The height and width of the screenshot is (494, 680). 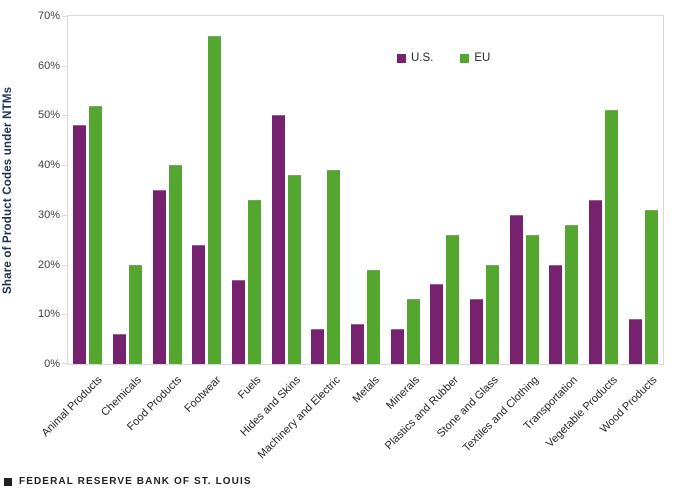 What do you see at coordinates (299, 418) in the screenshot?
I see `x-category-label: Machinery and Electric` at bounding box center [299, 418].